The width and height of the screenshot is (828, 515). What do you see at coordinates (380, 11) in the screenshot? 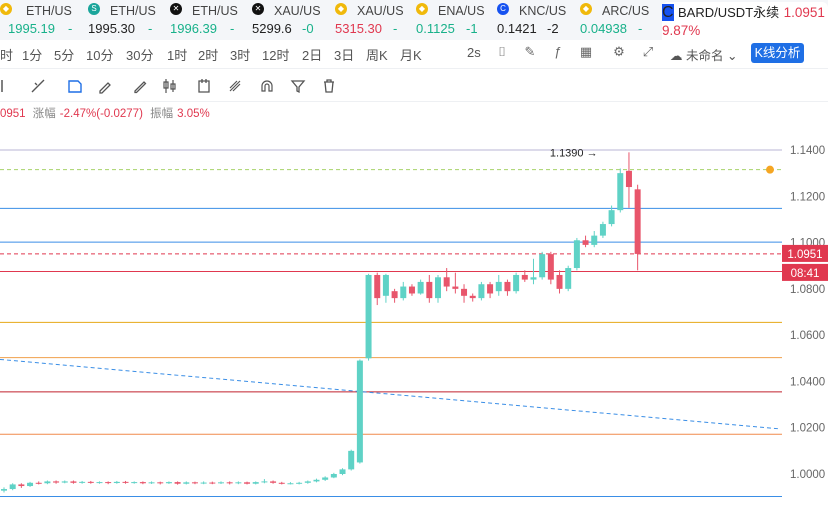
I see `ticker-symbol: XAU/US` at bounding box center [380, 11].